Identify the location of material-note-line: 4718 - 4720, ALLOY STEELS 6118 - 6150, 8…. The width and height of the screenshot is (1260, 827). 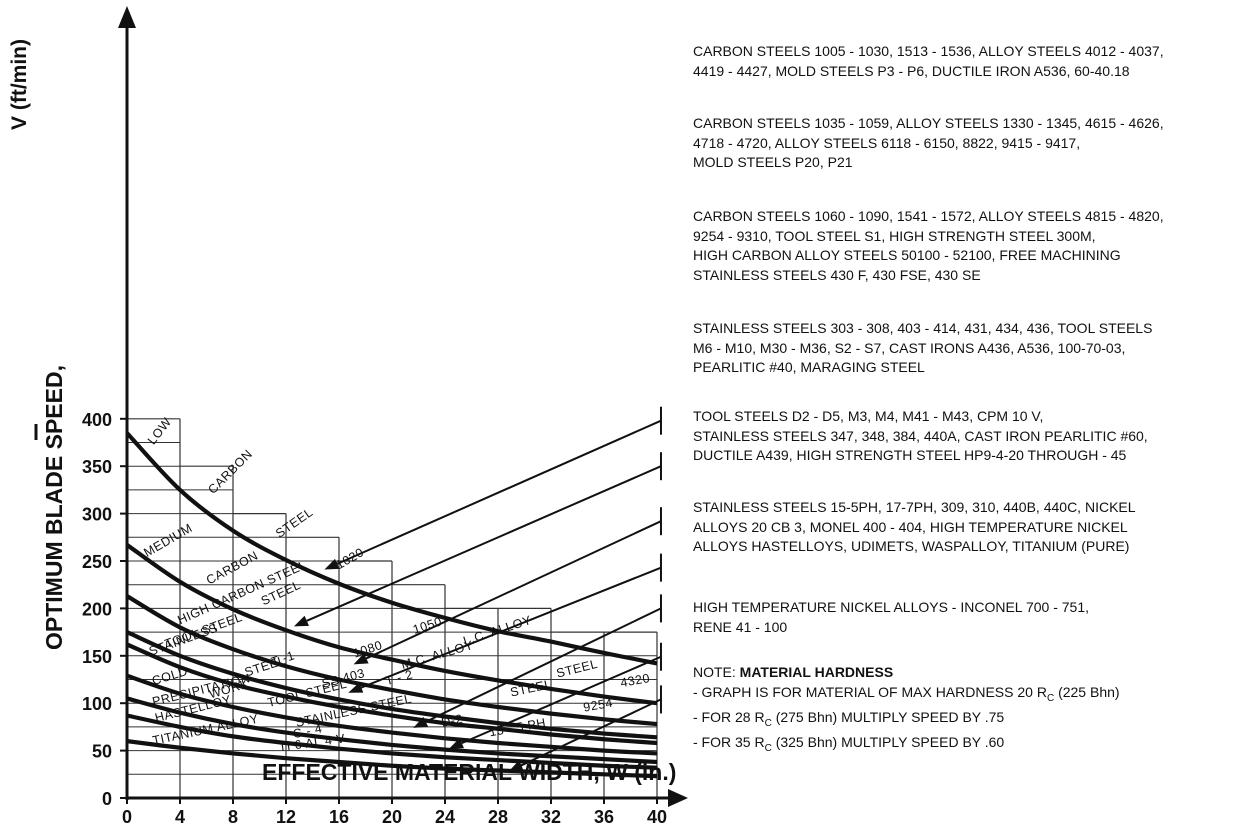
(928, 144).